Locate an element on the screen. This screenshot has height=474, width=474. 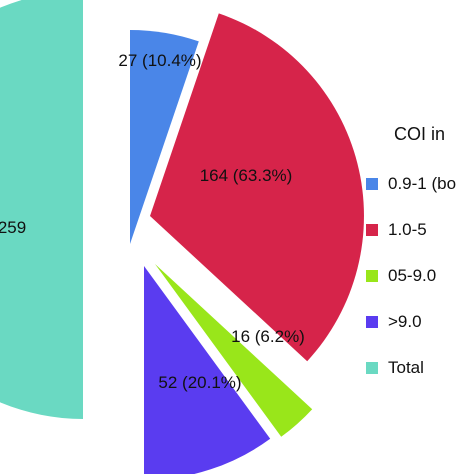
slice-data-label: 259 is located at coordinates (13, 227).